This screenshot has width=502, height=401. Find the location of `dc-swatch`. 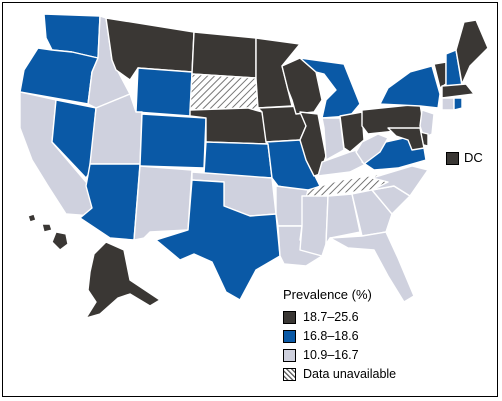

dc-swatch is located at coordinates (452, 158).